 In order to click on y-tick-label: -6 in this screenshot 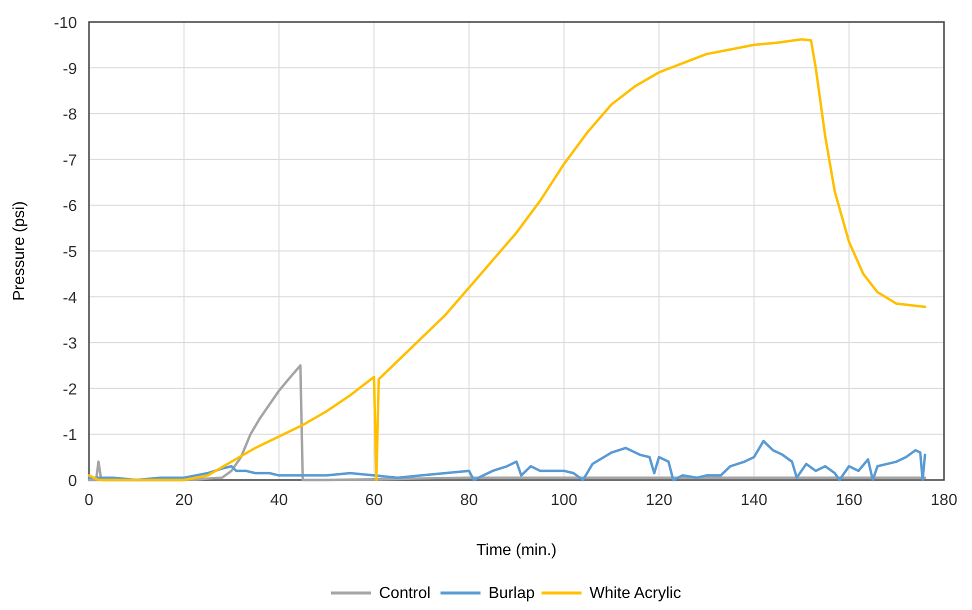, I will do `click(70, 207)`.